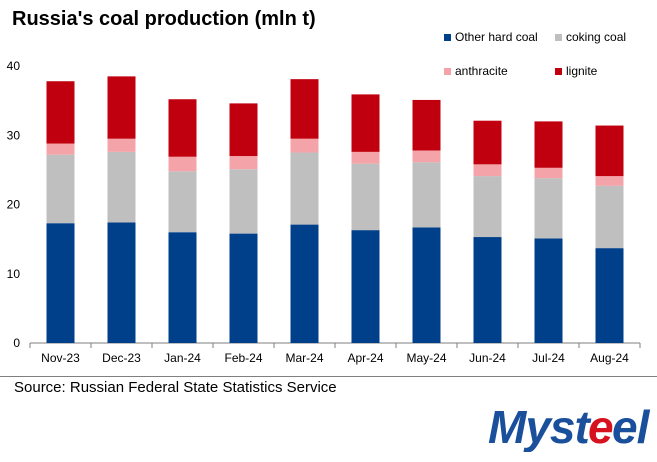 The width and height of the screenshot is (657, 462). Describe the element at coordinates (596, 37) in the screenshot. I see `legend-label-coking_coal: coking coal` at that location.